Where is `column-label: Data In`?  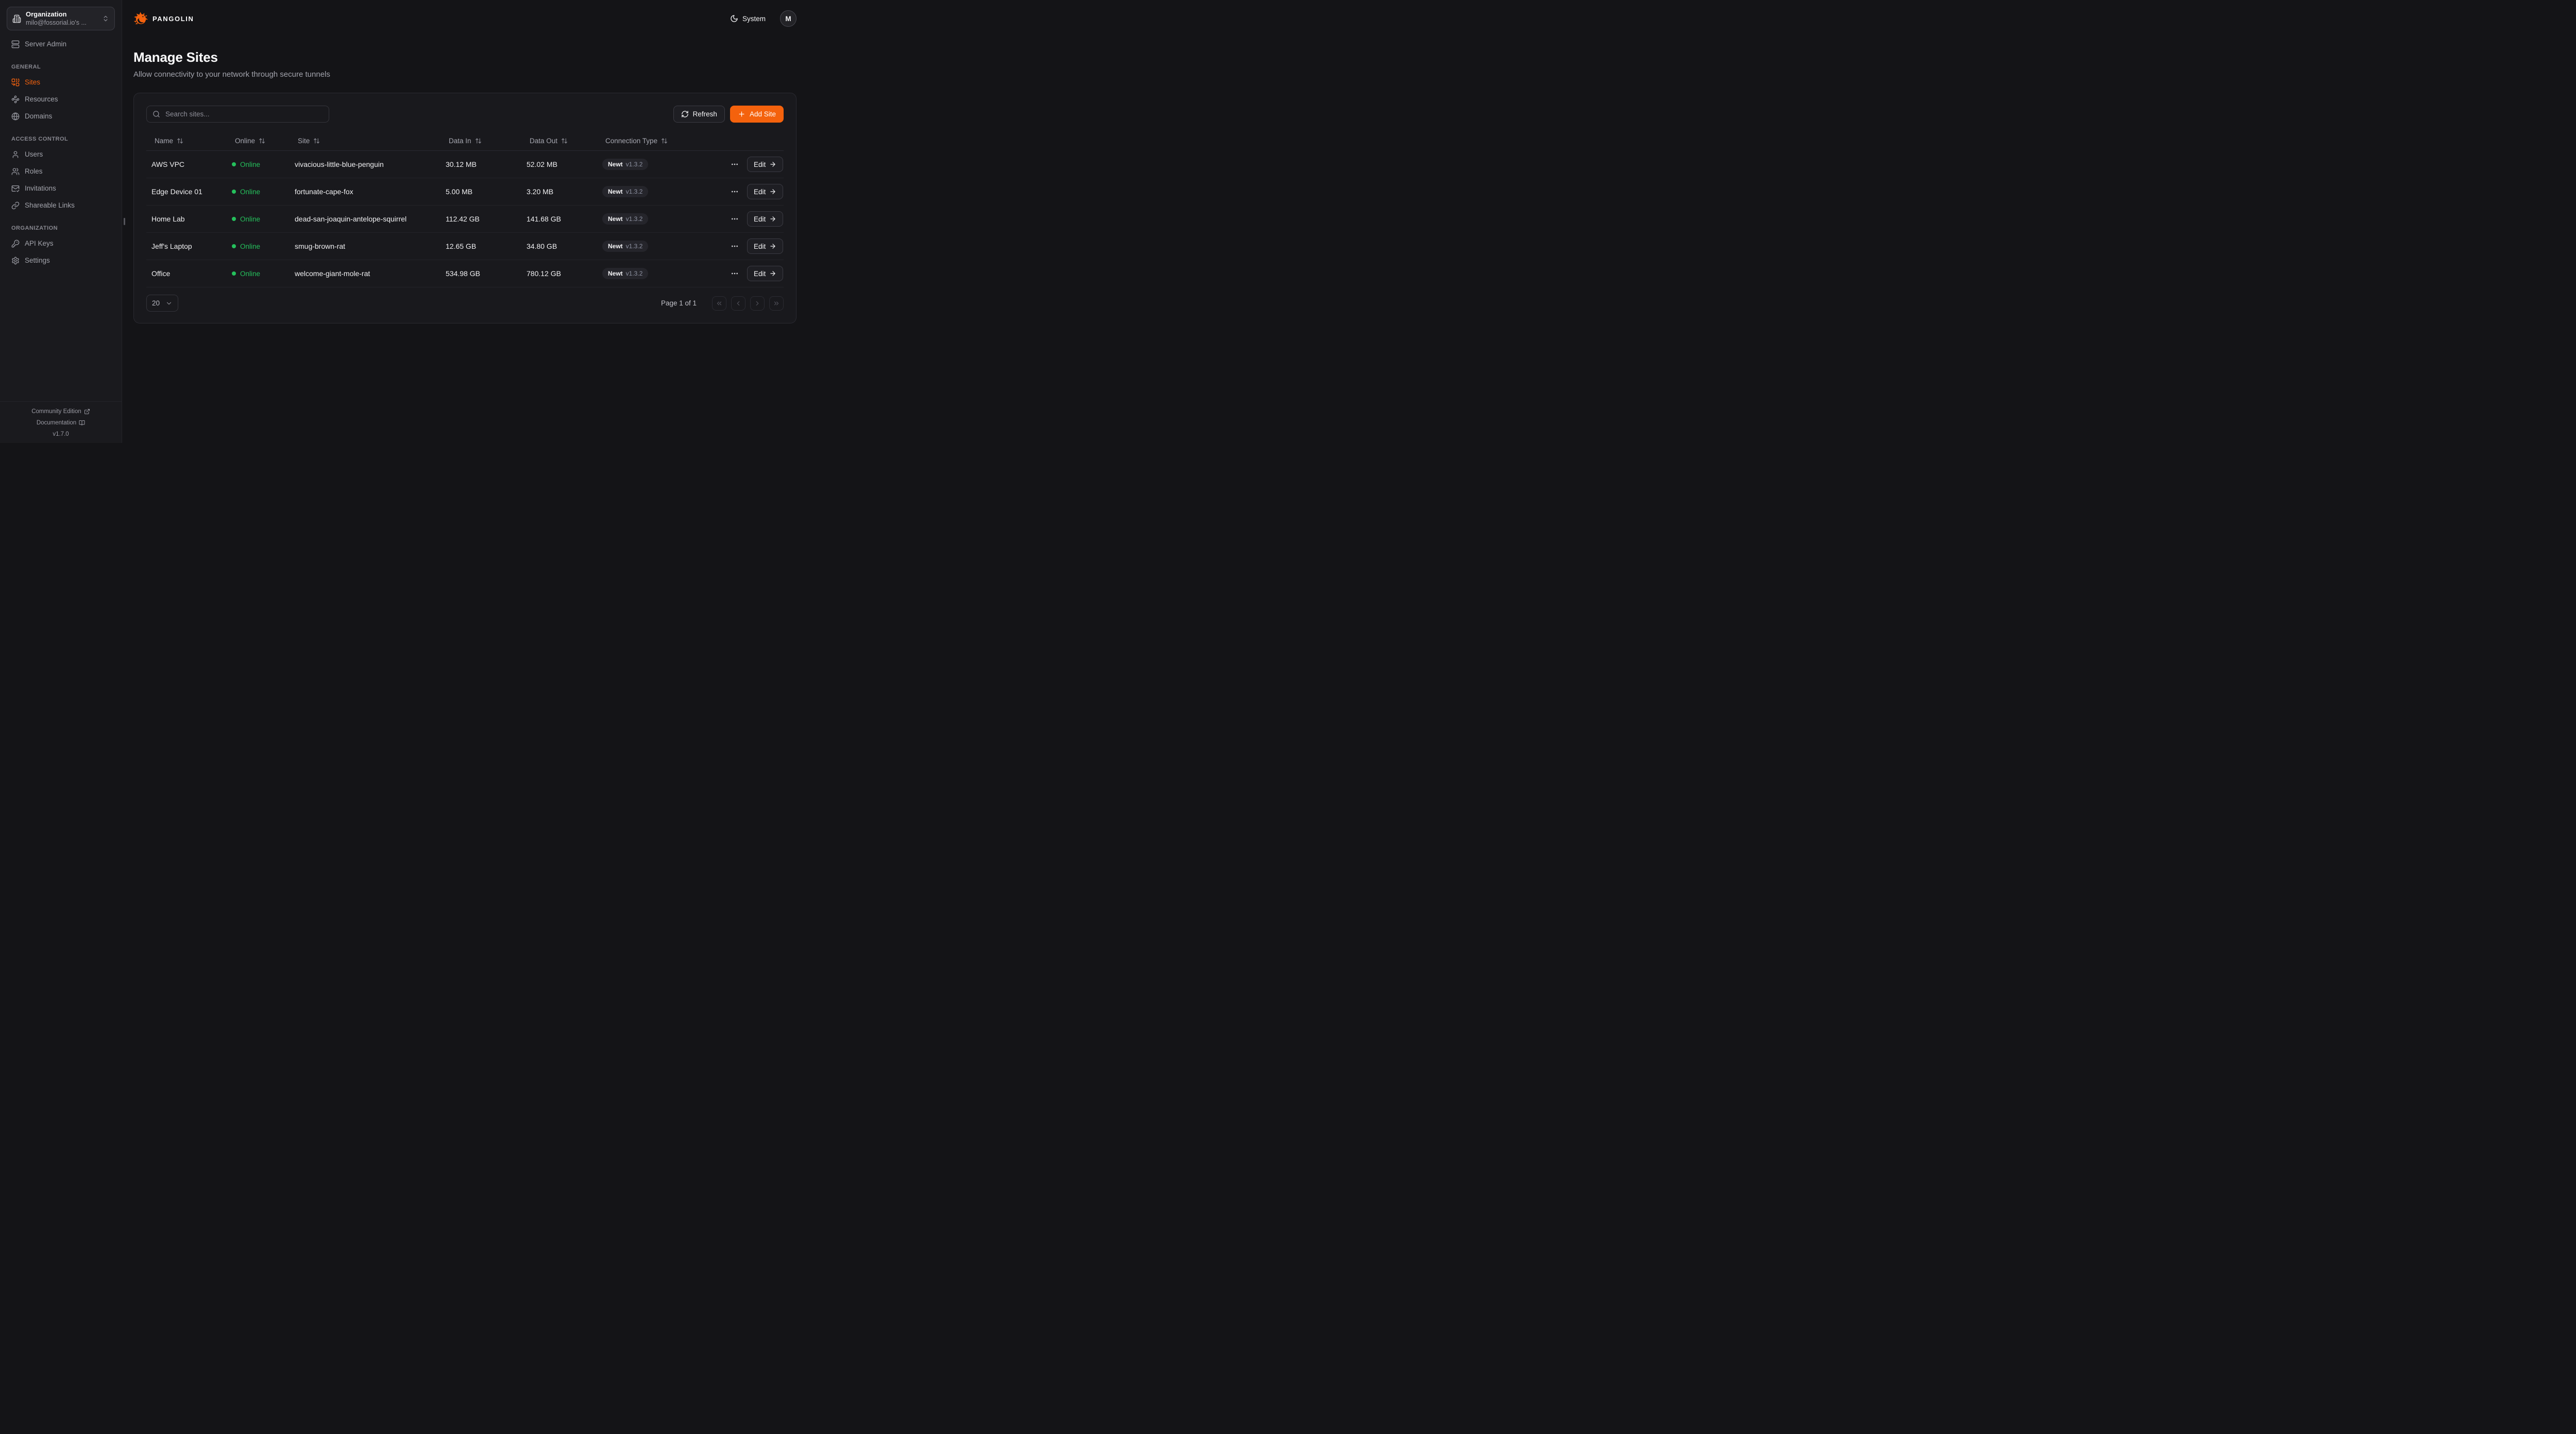 column-label: Data In is located at coordinates (460, 141).